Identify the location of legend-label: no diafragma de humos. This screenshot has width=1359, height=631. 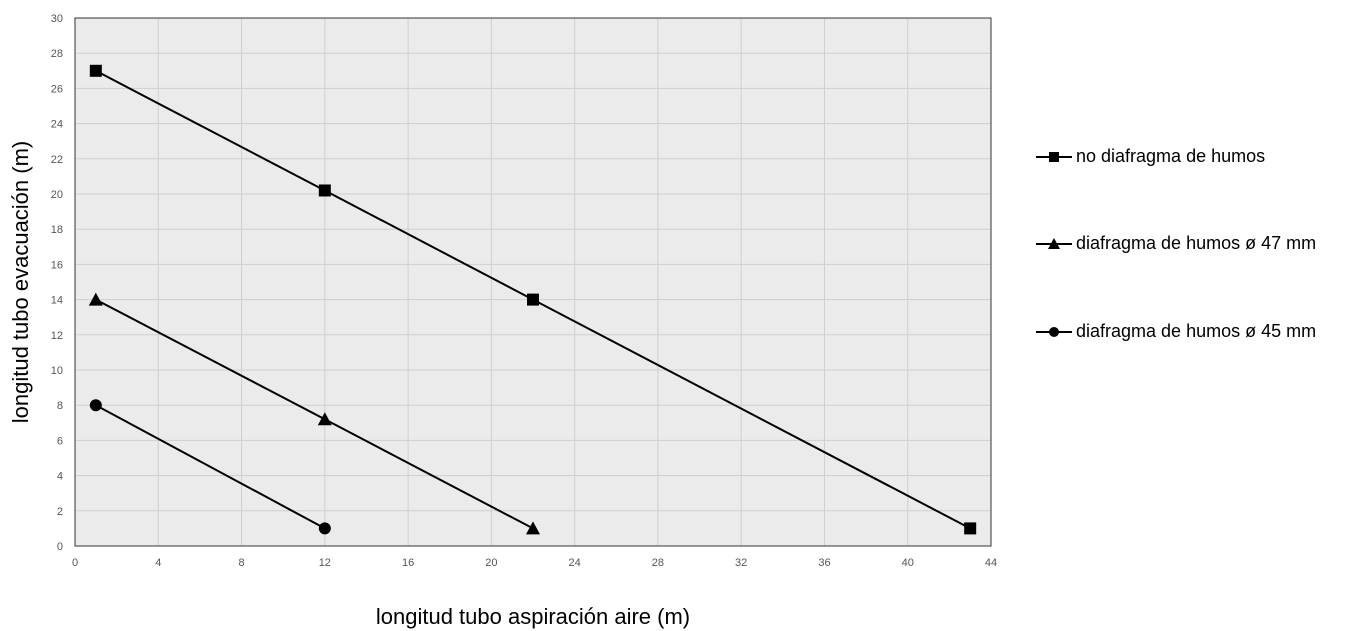
(1171, 156).